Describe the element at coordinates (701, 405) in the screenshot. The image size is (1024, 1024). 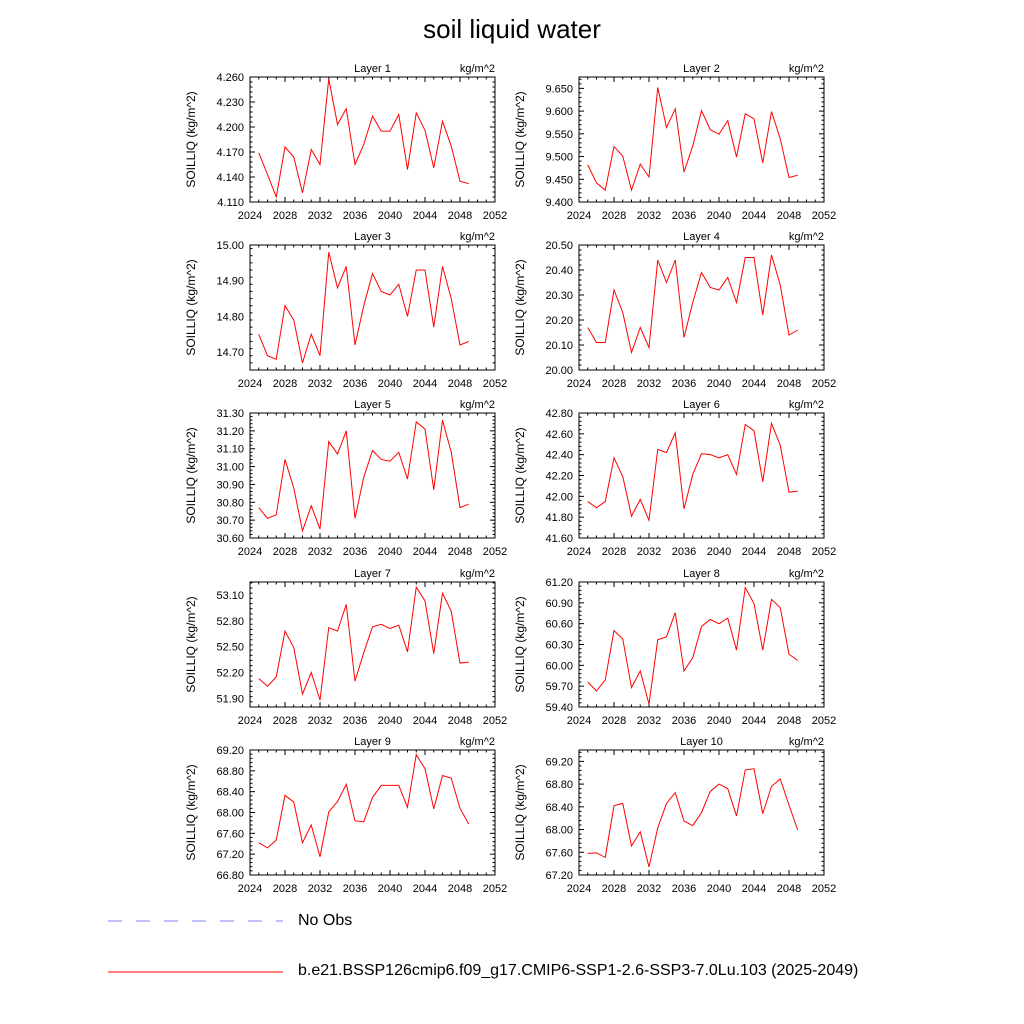
I see `panel-title: Layer 6` at that location.